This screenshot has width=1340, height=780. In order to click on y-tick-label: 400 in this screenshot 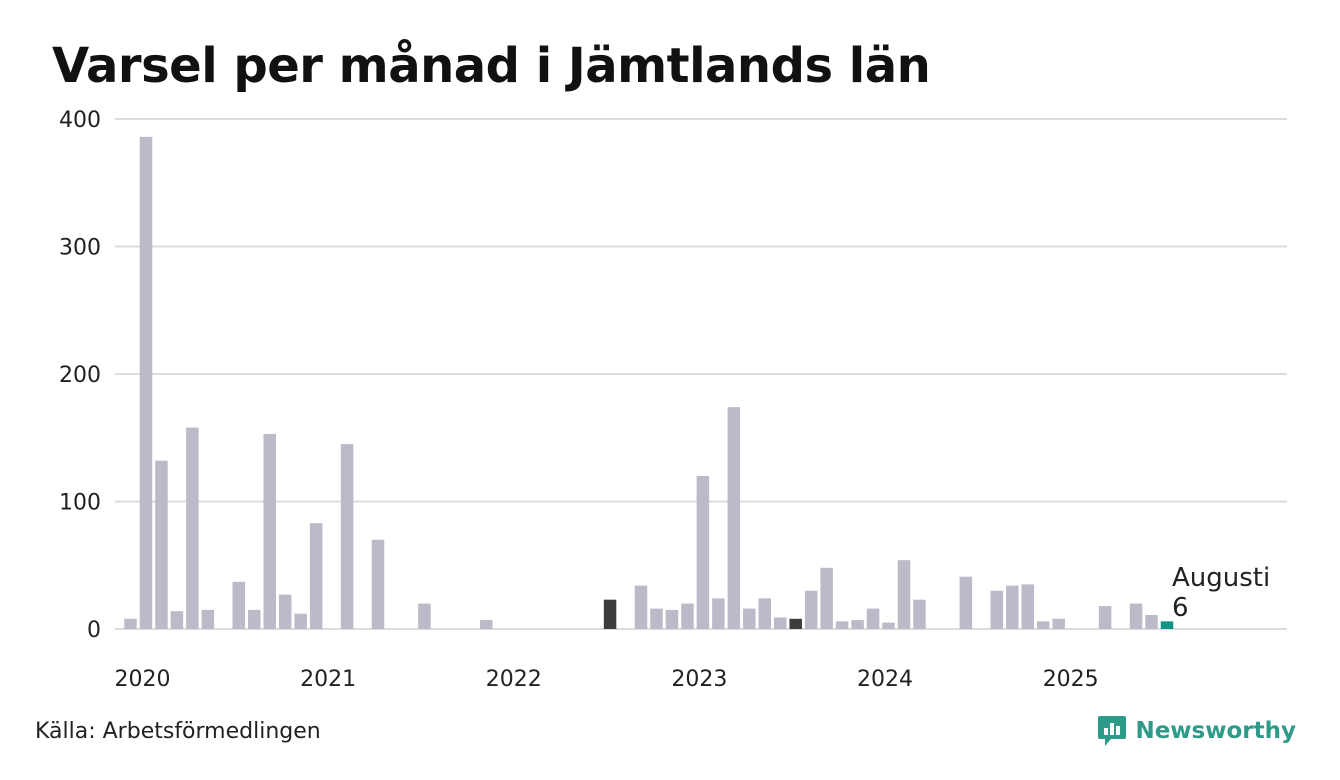, I will do `click(80, 120)`.